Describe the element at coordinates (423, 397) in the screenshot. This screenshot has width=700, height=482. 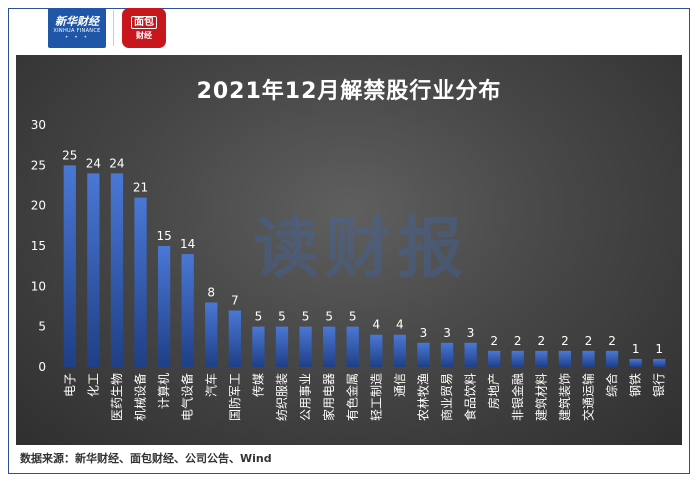
I see `x-tick-label: 农林牧渔` at that location.